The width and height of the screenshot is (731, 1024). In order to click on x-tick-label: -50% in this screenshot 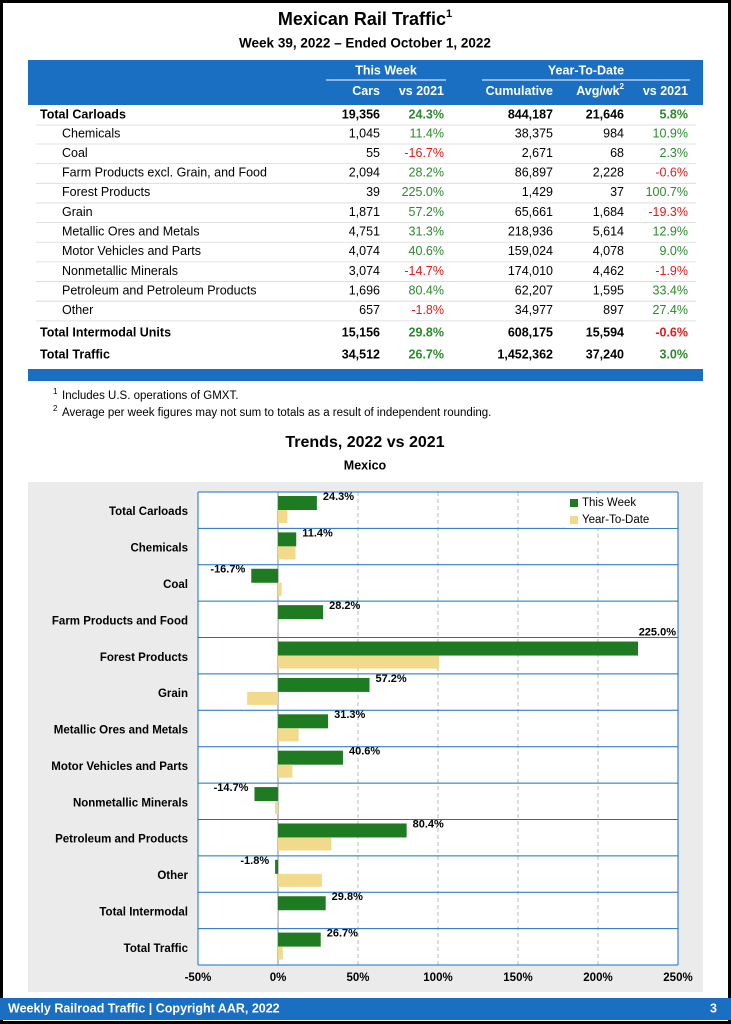, I will do `click(198, 978)`.